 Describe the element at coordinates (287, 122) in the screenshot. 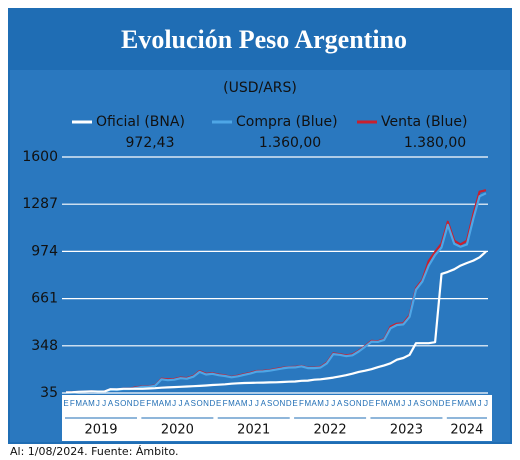

I see `legend-label: Compra (Blue)` at that location.